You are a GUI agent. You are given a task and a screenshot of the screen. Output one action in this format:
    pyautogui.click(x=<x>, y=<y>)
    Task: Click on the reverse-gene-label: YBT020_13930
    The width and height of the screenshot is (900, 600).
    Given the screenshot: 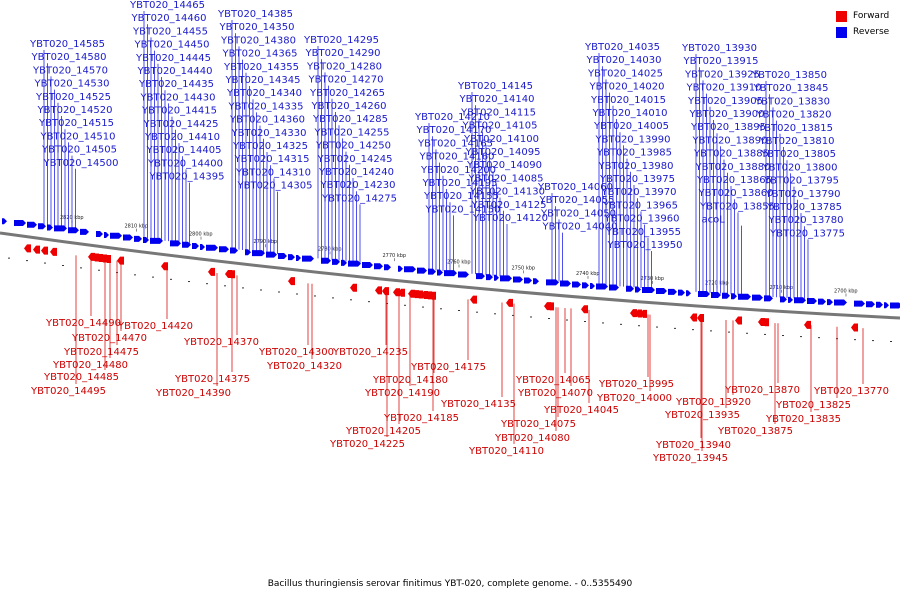 What is the action you would take?
    pyautogui.click(x=719, y=48)
    